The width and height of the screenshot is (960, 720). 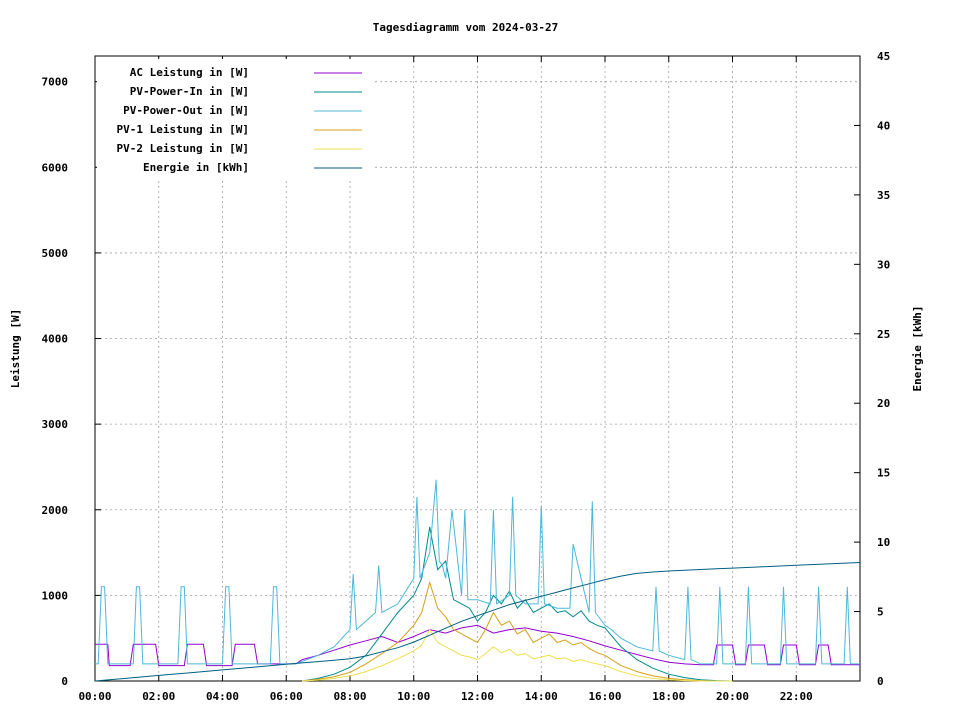 I want to click on y2-tick-label: 20, so click(x=883, y=403).